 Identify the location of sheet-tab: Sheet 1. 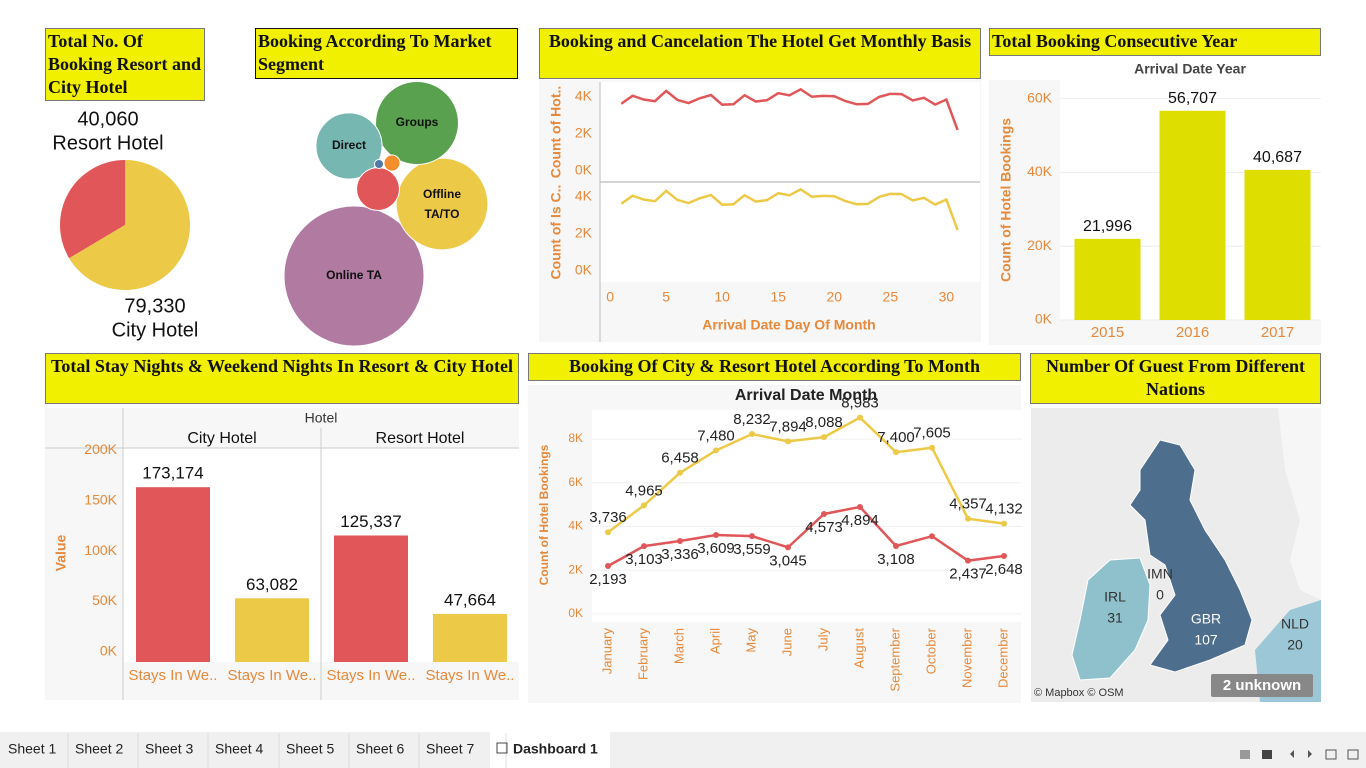
(32, 749).